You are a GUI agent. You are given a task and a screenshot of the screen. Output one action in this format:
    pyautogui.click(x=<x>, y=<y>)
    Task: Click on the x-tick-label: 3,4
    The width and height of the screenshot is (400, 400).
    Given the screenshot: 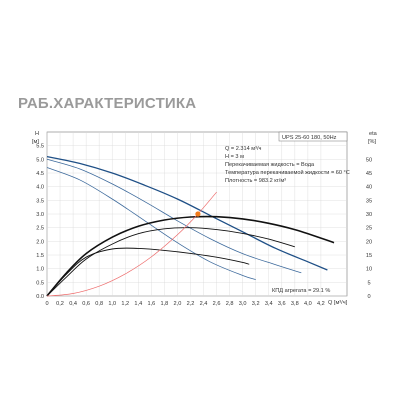 What is the action you would take?
    pyautogui.click(x=269, y=304)
    